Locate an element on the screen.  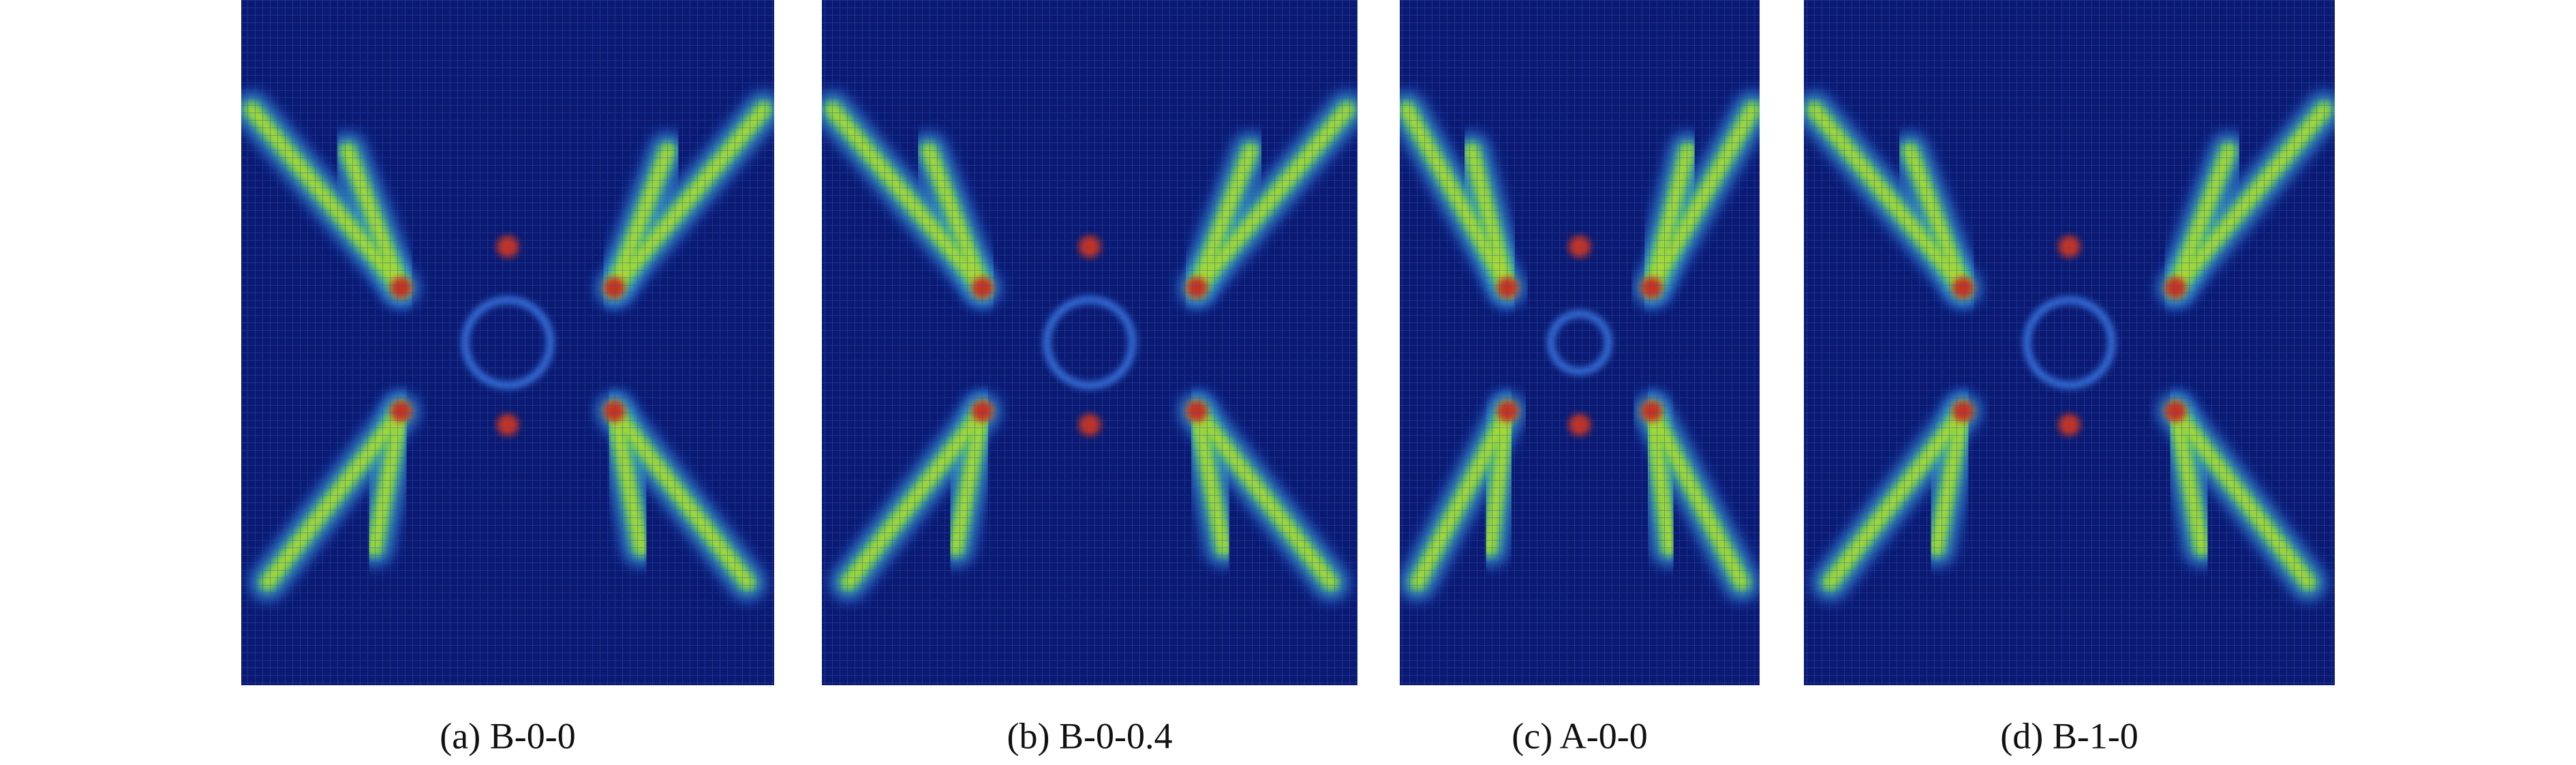
mesh-grid is located at coordinates (1580, 342).